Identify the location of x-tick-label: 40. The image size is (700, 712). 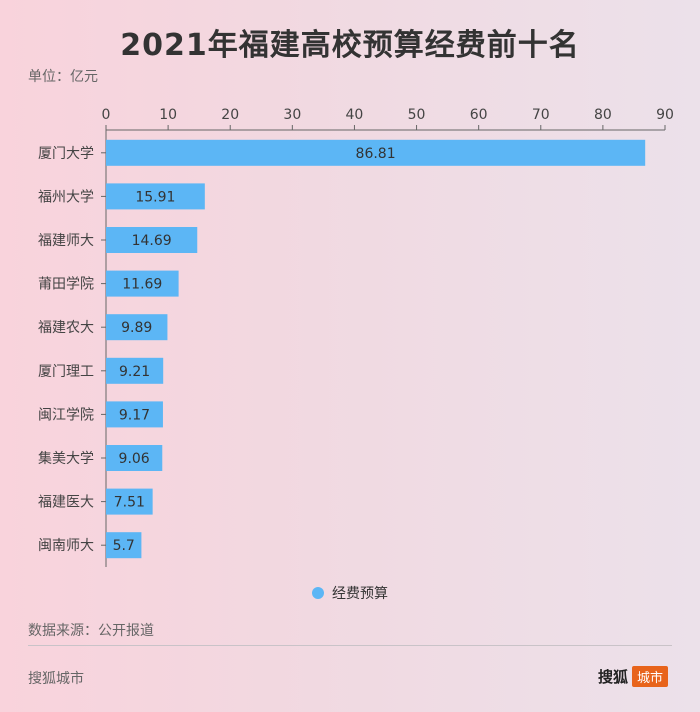
(355, 115).